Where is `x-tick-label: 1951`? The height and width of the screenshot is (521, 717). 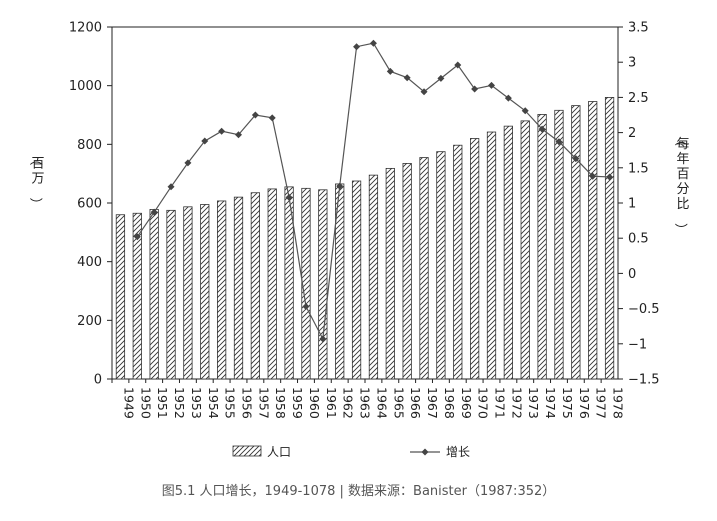 x-tick-label: 1951 is located at coordinates (162, 403).